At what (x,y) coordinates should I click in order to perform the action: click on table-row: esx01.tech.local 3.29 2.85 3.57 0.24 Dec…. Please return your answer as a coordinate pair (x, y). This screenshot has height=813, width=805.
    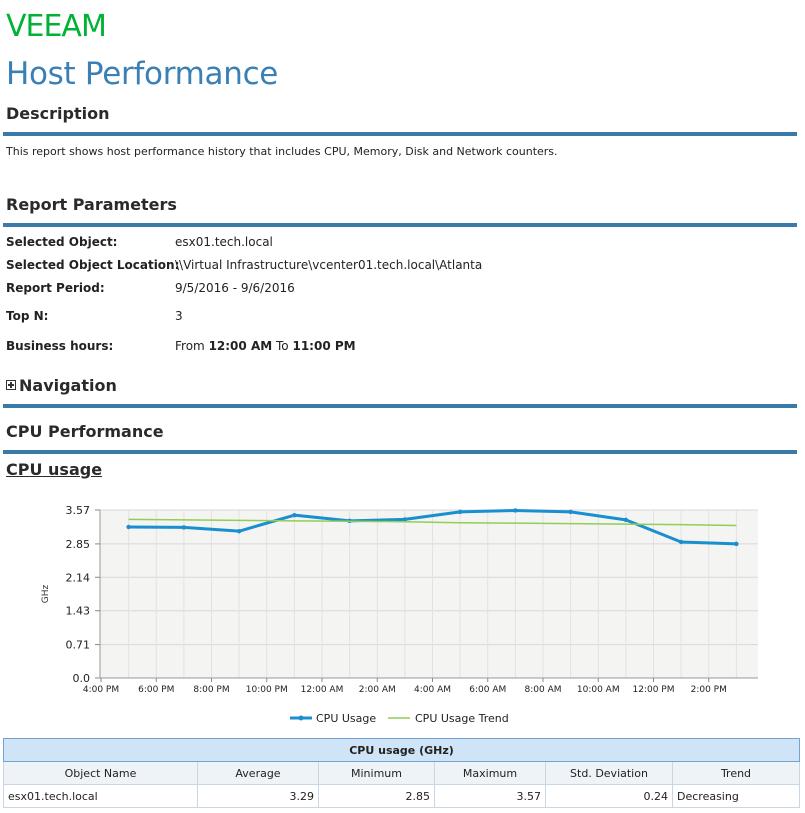
    Looking at the image, I should click on (401, 796).